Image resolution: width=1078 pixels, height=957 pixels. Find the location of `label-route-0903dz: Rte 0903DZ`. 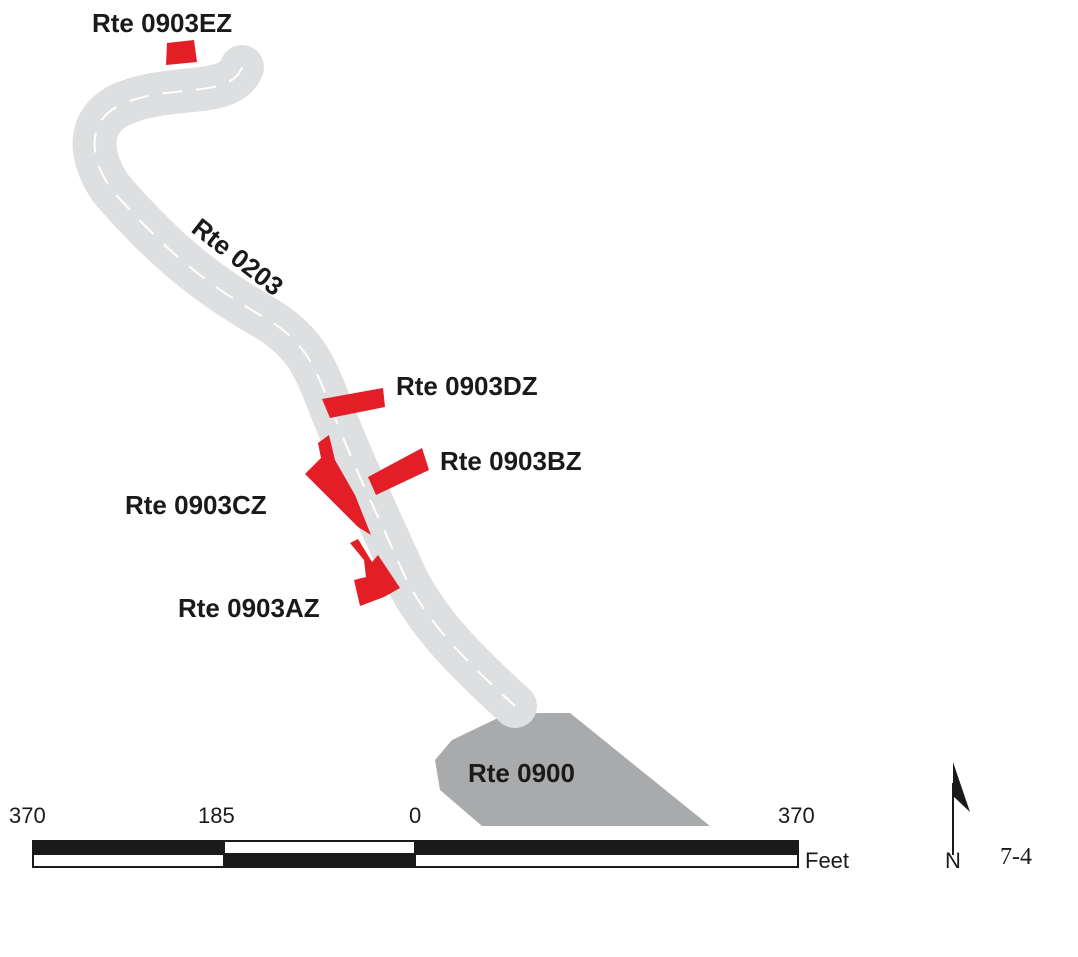

label-route-0903dz: Rte 0903DZ is located at coordinates (467, 386).